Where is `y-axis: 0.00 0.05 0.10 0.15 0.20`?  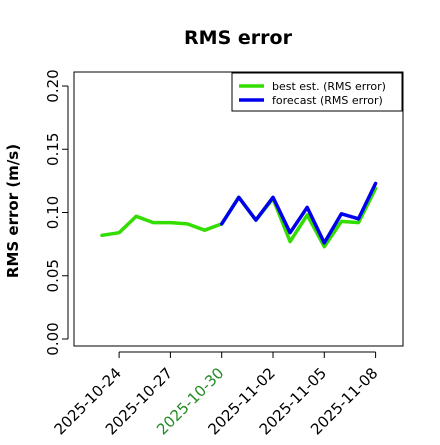
y-axis: 0.00 0.05 0.10 0.15 0.20 is located at coordinates (56, 212).